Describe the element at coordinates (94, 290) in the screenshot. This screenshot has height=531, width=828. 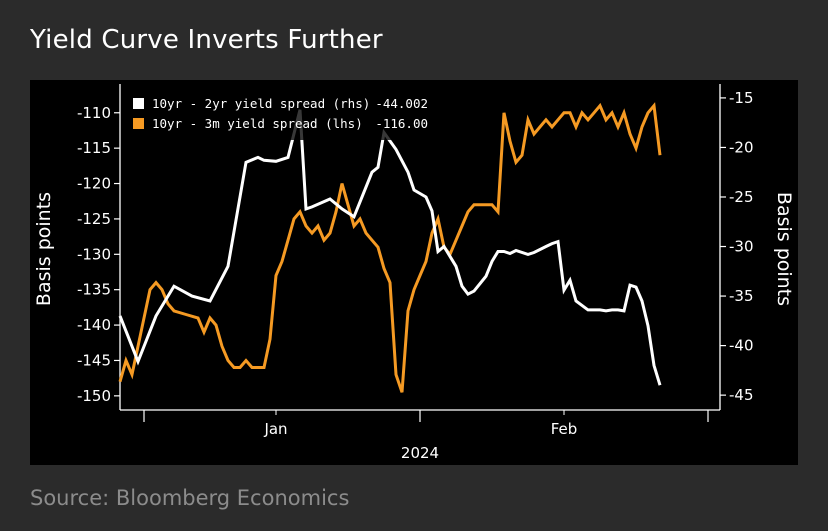
I see `y-left-tick-label: -135` at that location.